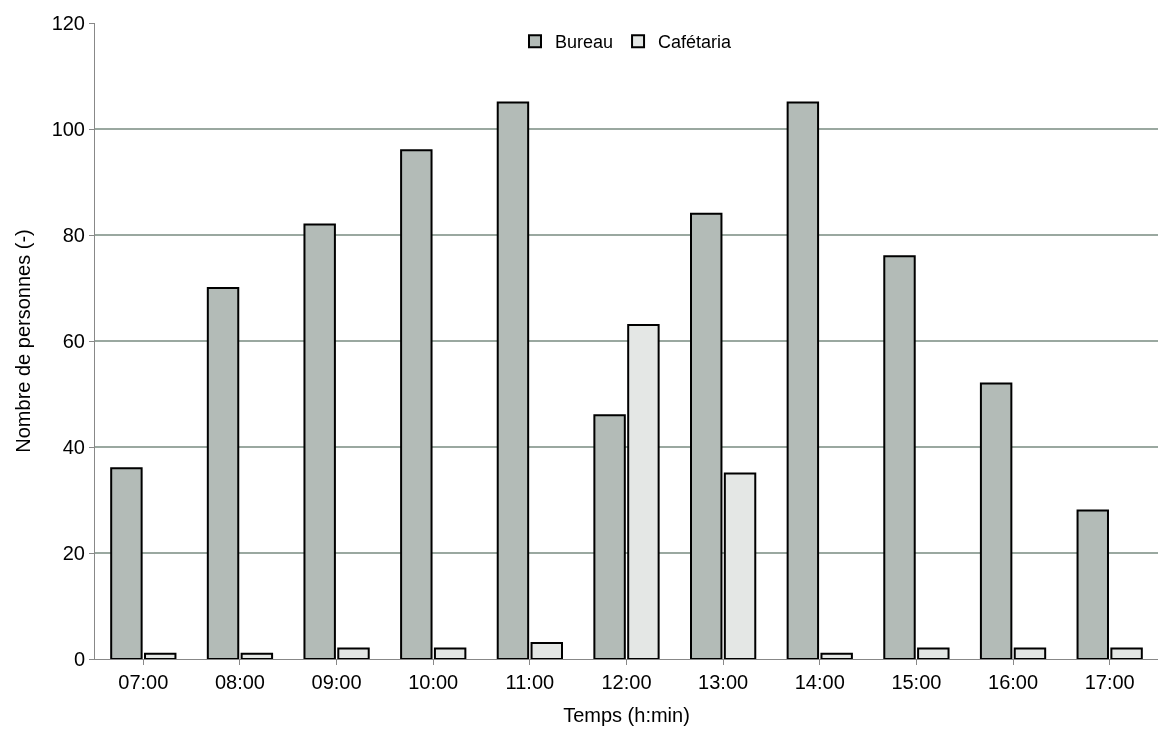  What do you see at coordinates (530, 682) in the screenshot?
I see `x-tick-label: 11:00` at bounding box center [530, 682].